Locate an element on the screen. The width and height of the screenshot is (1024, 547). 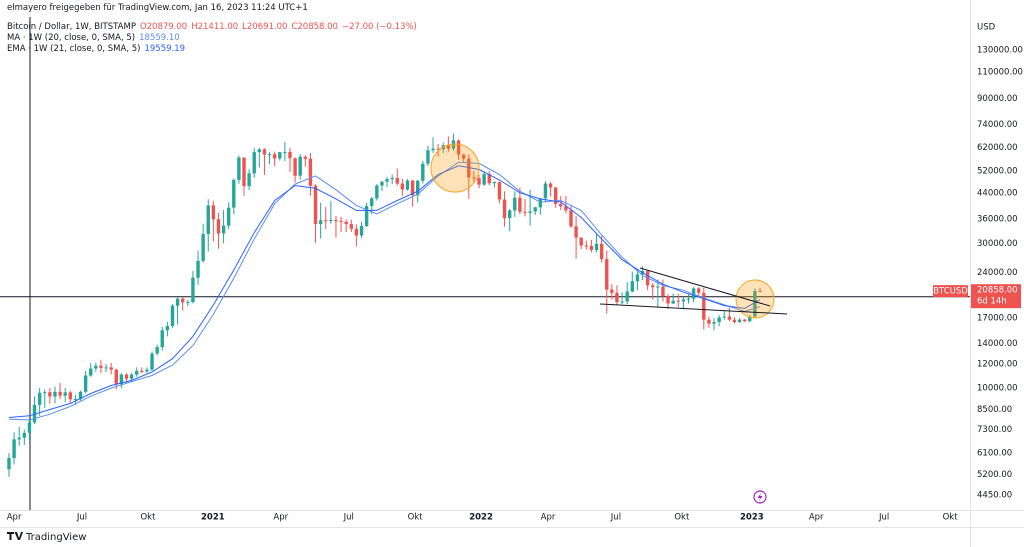
x-tick-label: 2023 is located at coordinates (752, 518).